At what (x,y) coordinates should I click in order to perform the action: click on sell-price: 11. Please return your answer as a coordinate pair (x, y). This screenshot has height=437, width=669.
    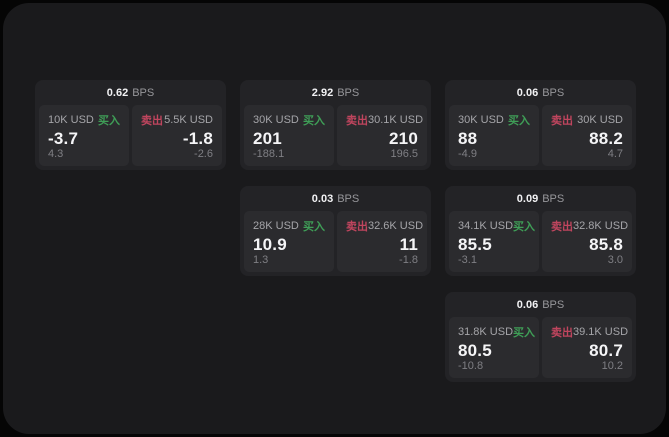
    Looking at the image, I should click on (408, 244).